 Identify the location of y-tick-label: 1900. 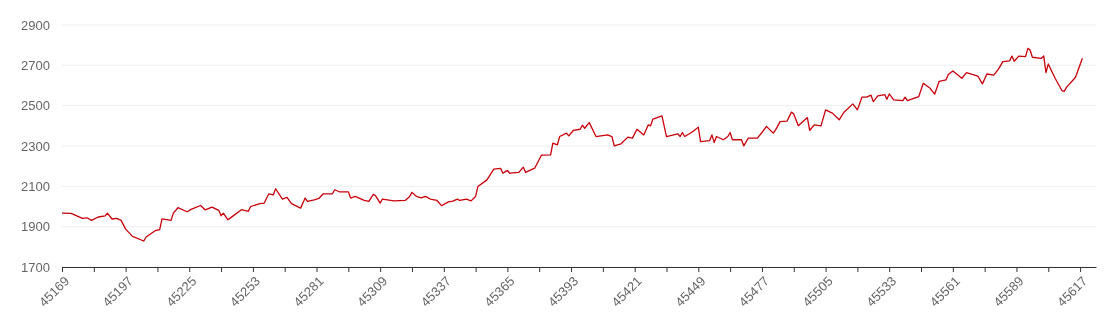
(35, 227).